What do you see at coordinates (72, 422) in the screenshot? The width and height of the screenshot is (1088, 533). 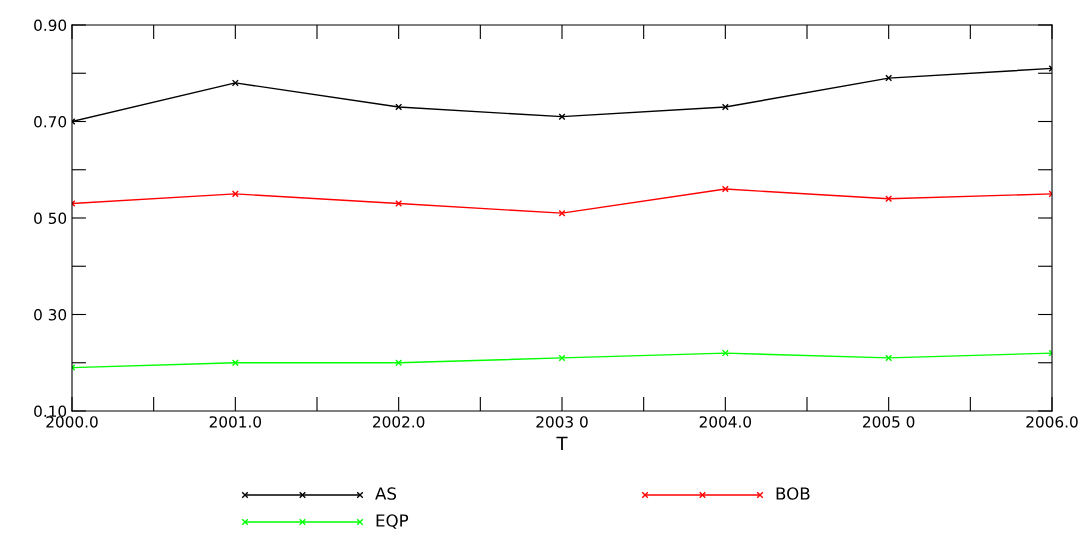 I see `x-tick-label: 2000.0` at bounding box center [72, 422].